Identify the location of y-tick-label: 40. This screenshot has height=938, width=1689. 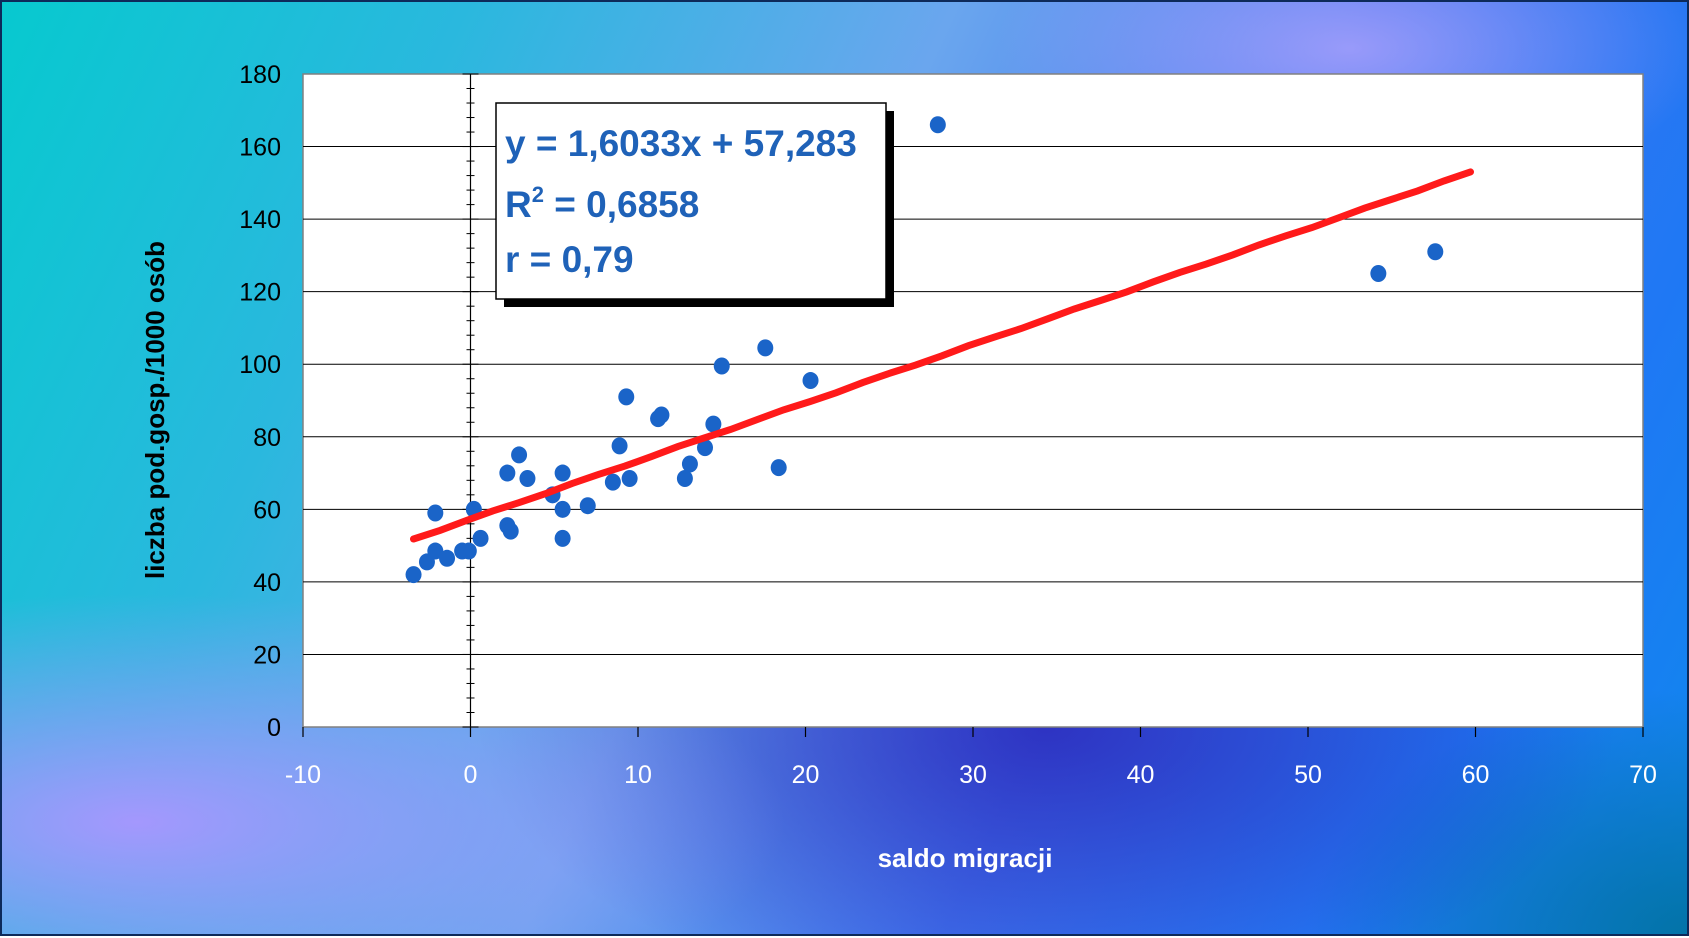
(267, 583).